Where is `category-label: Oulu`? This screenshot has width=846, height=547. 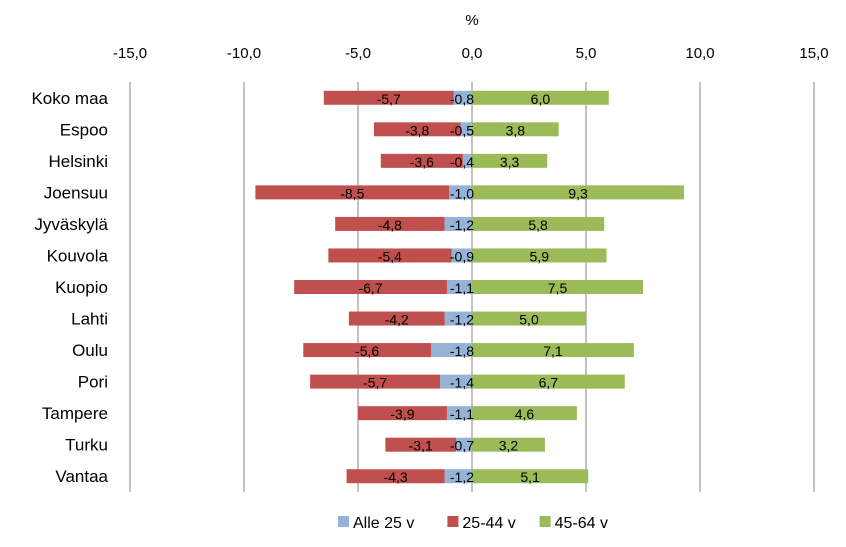
category-label: Oulu is located at coordinates (90, 350).